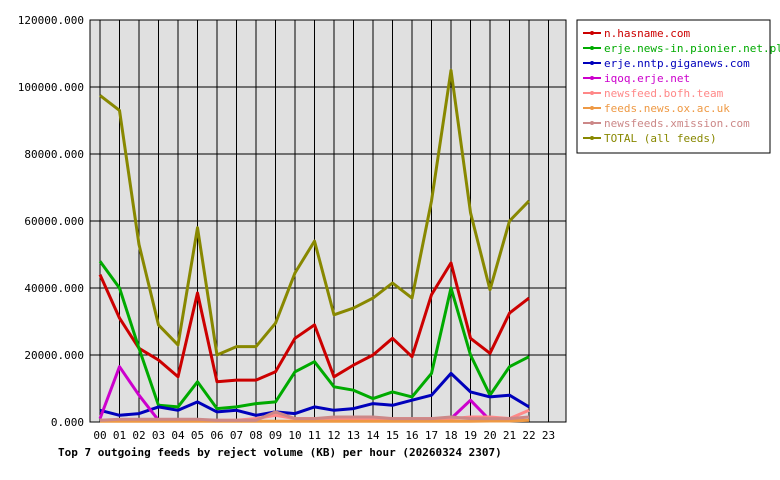 The image size is (780, 480). What do you see at coordinates (664, 93) in the screenshot?
I see `legend-label: newsfeed.bofh.team` at bounding box center [664, 93].